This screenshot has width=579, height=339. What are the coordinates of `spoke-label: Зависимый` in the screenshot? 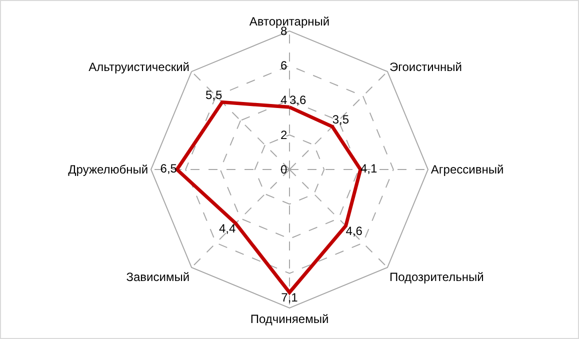 It's located at (158, 277).